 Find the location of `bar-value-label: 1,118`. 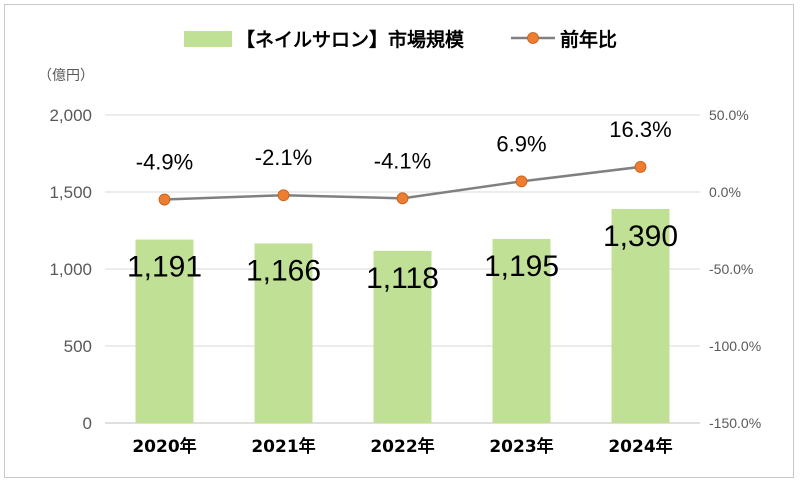

bar-value-label: 1,118 is located at coordinates (402, 278).